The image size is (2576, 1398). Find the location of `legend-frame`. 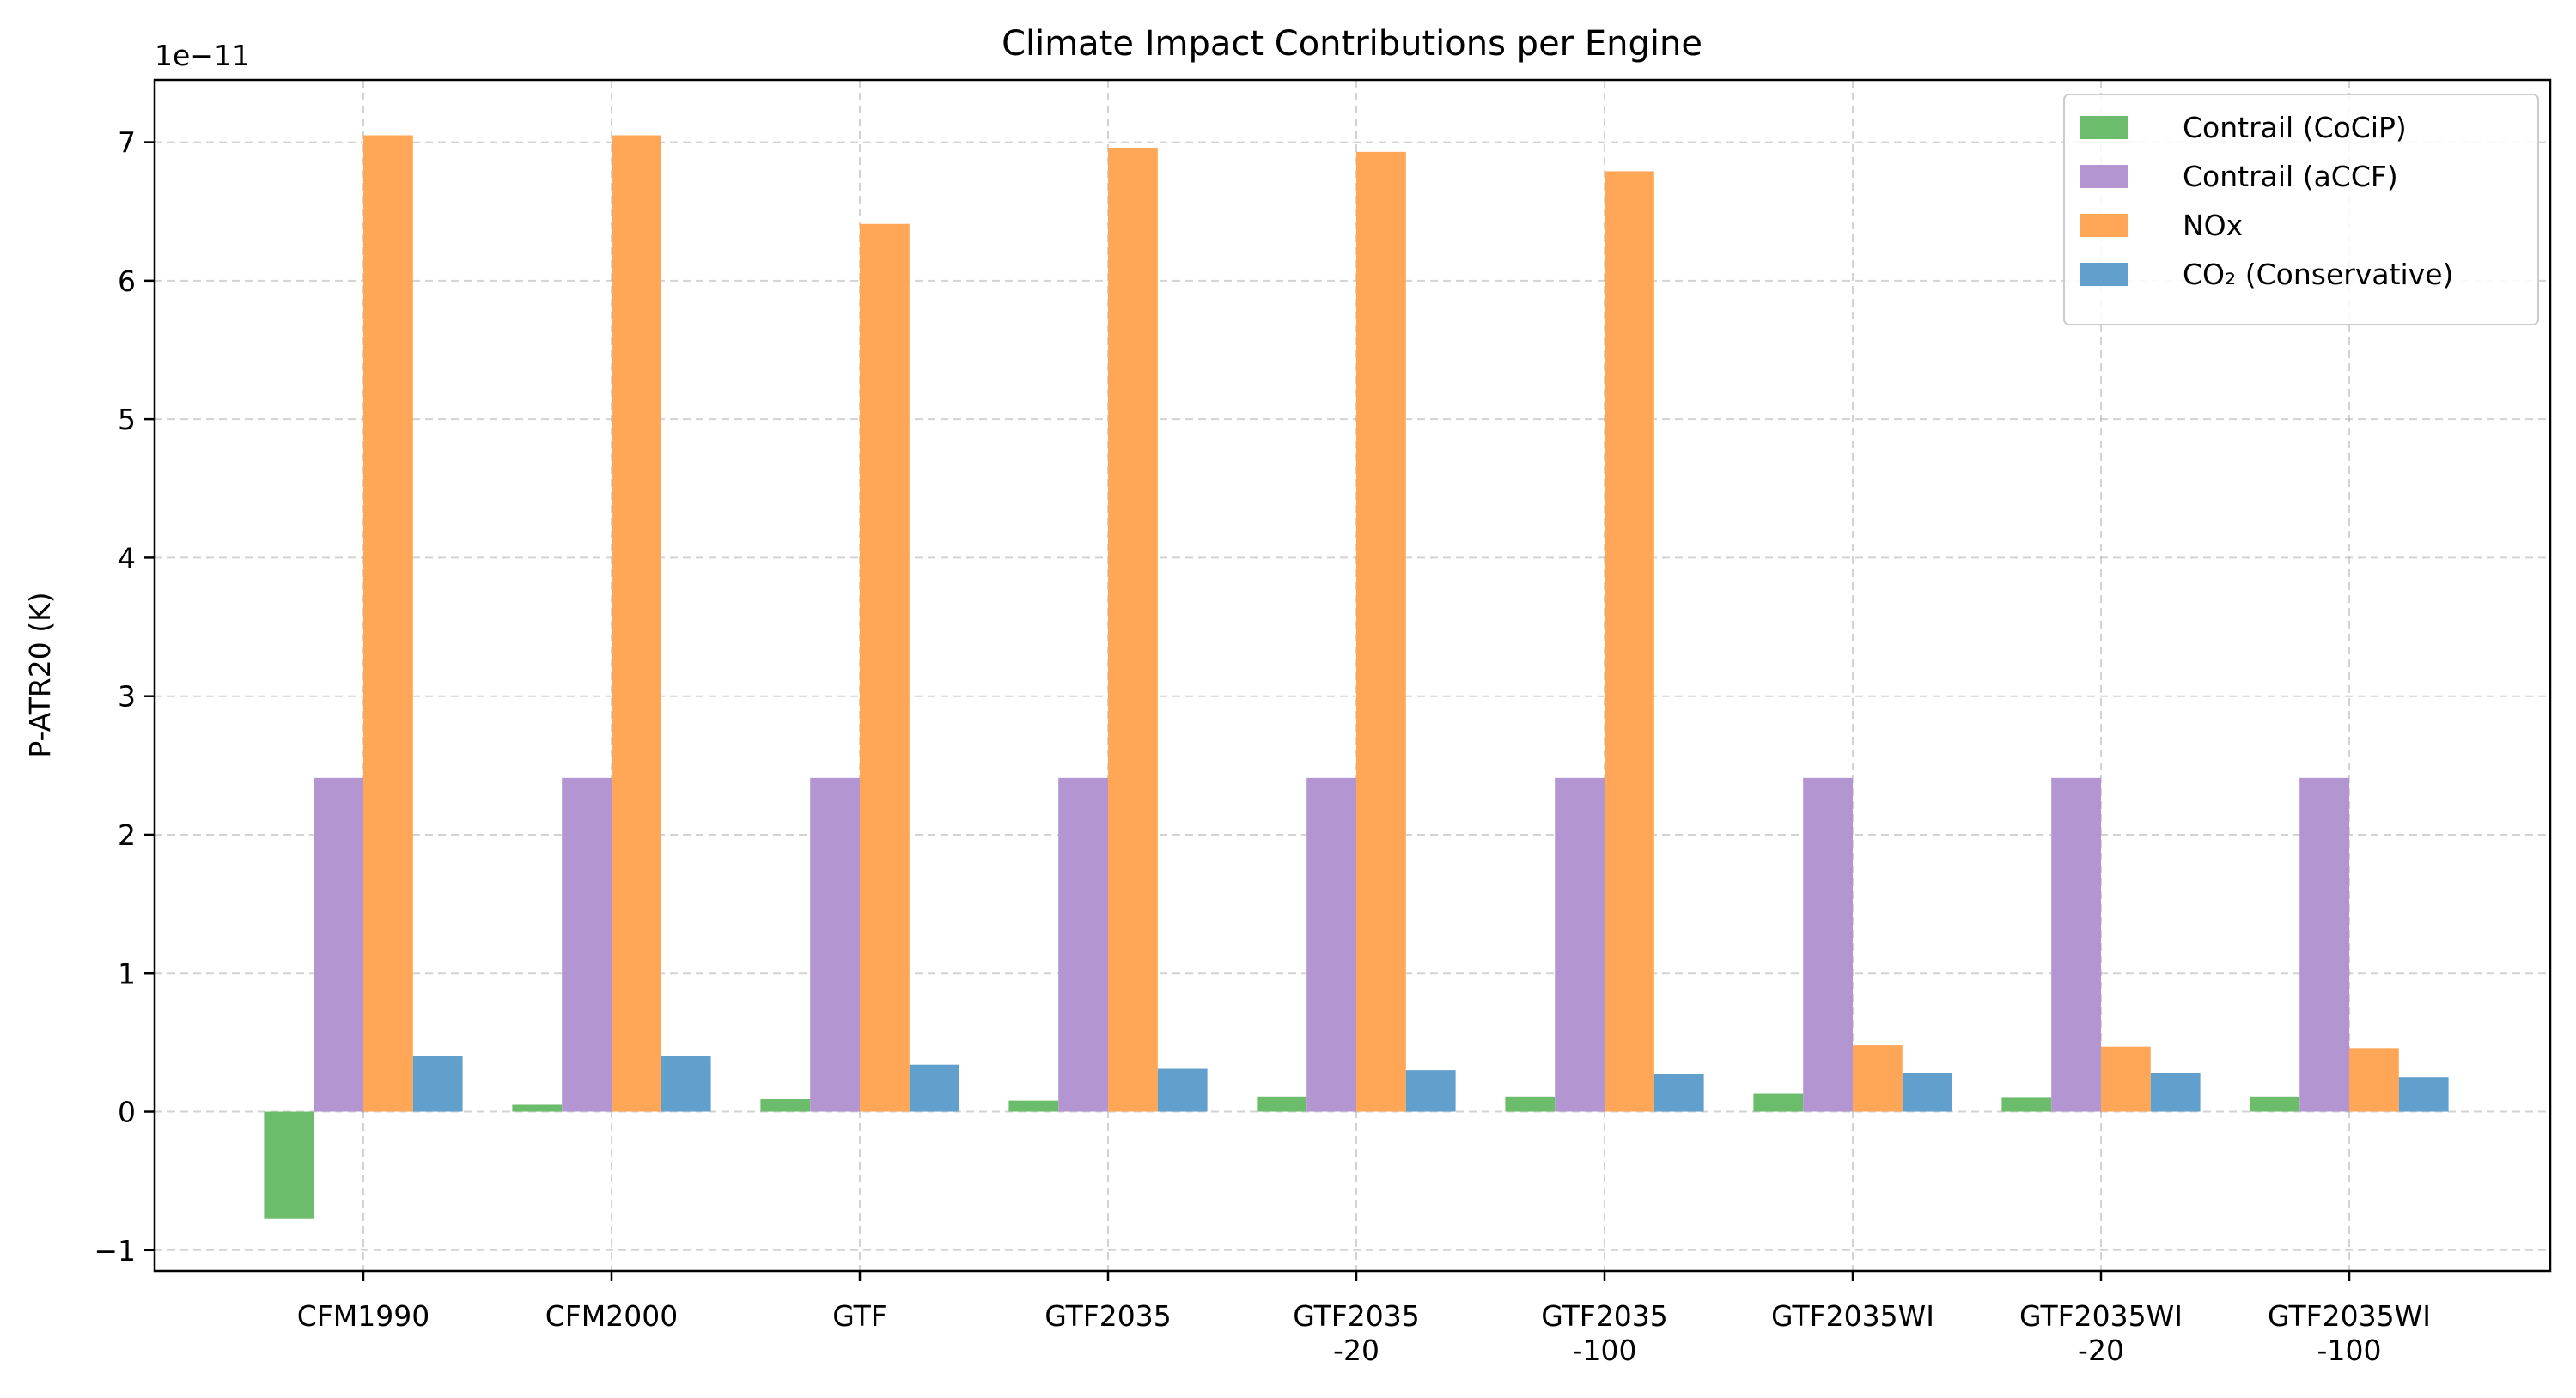

legend-frame is located at coordinates (2301, 209).